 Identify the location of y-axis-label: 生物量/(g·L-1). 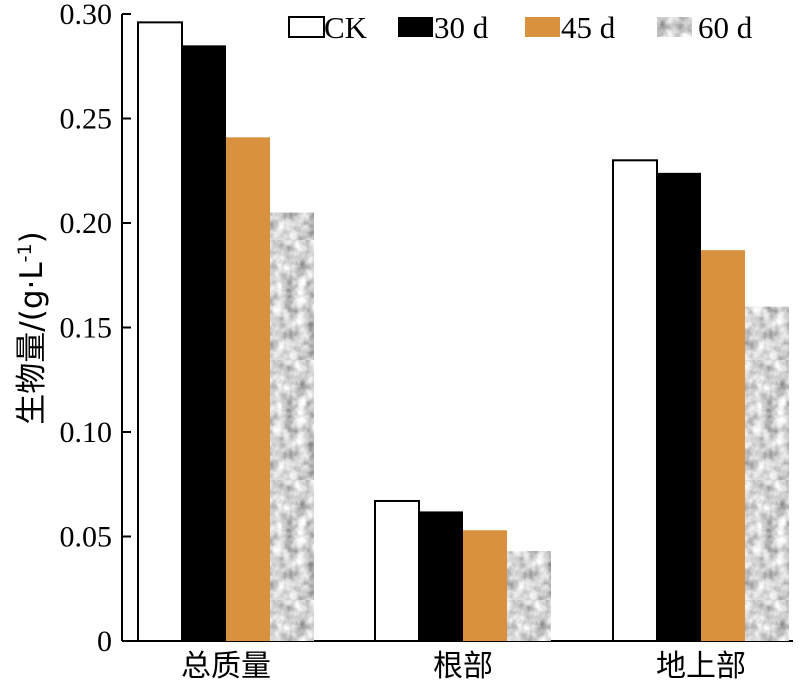
(32, 327).